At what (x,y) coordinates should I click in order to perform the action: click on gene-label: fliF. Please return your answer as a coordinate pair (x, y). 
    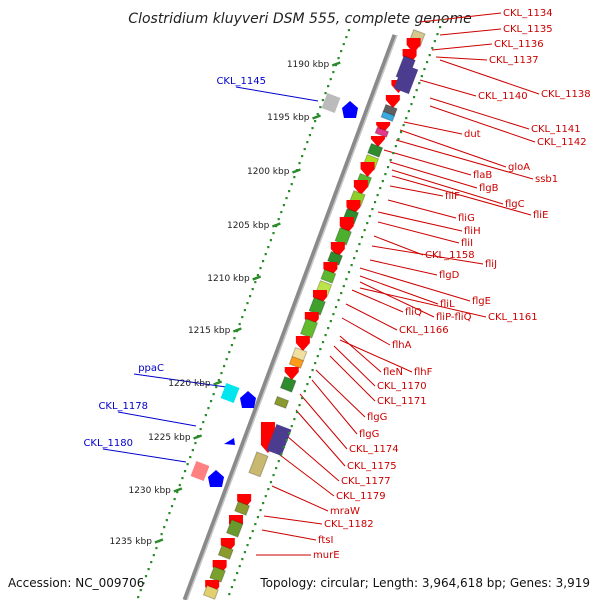
    Looking at the image, I should click on (452, 196).